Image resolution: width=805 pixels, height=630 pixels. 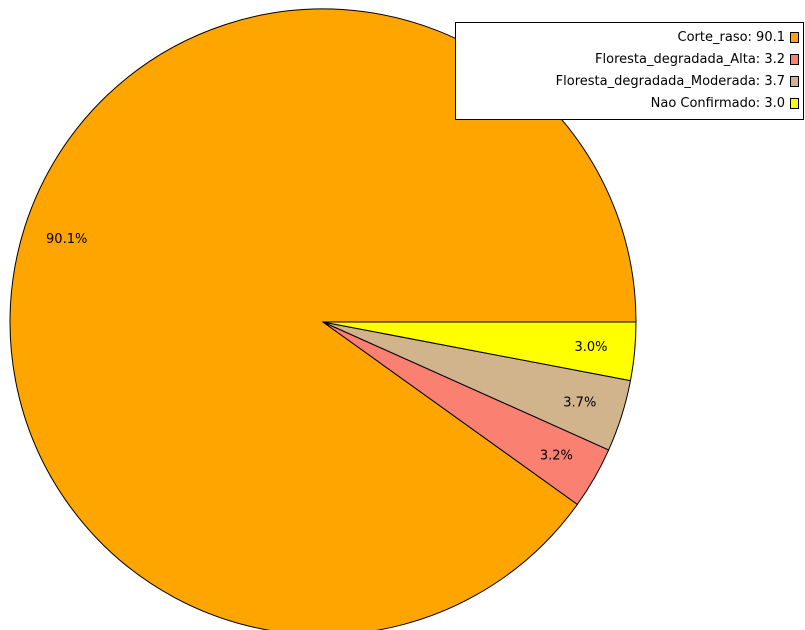 I want to click on legend-label: Floresta_degradada_Moderada: 3.7, so click(x=670, y=81).